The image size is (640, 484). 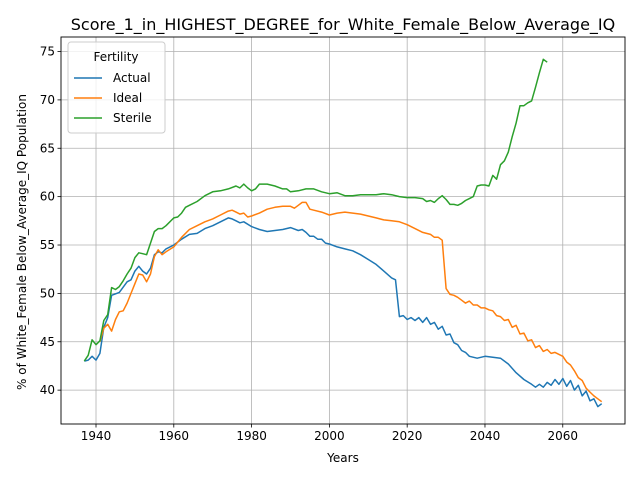 I want to click on y-tick-label: 50, so click(x=47, y=293).